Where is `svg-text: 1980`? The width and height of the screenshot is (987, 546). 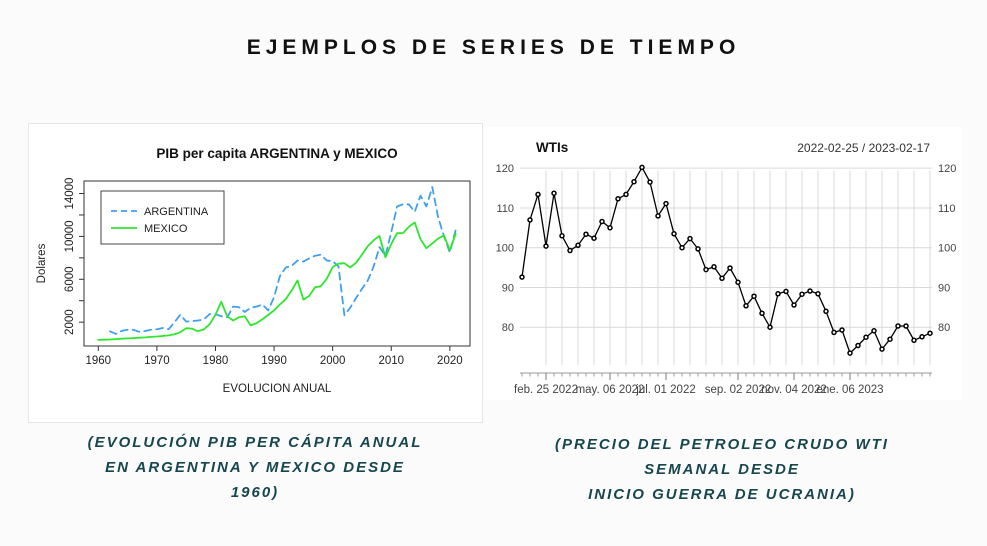 svg-text: 1980 is located at coordinates (216, 361).